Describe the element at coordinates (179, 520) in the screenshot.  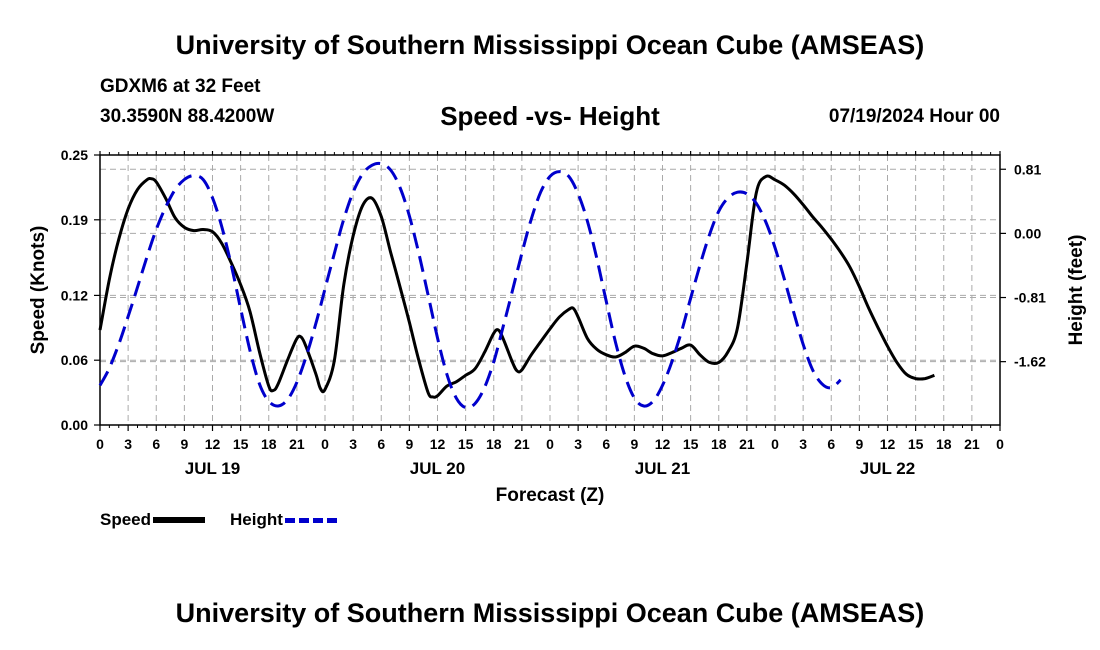
I see `legend-speed-swatch` at that location.